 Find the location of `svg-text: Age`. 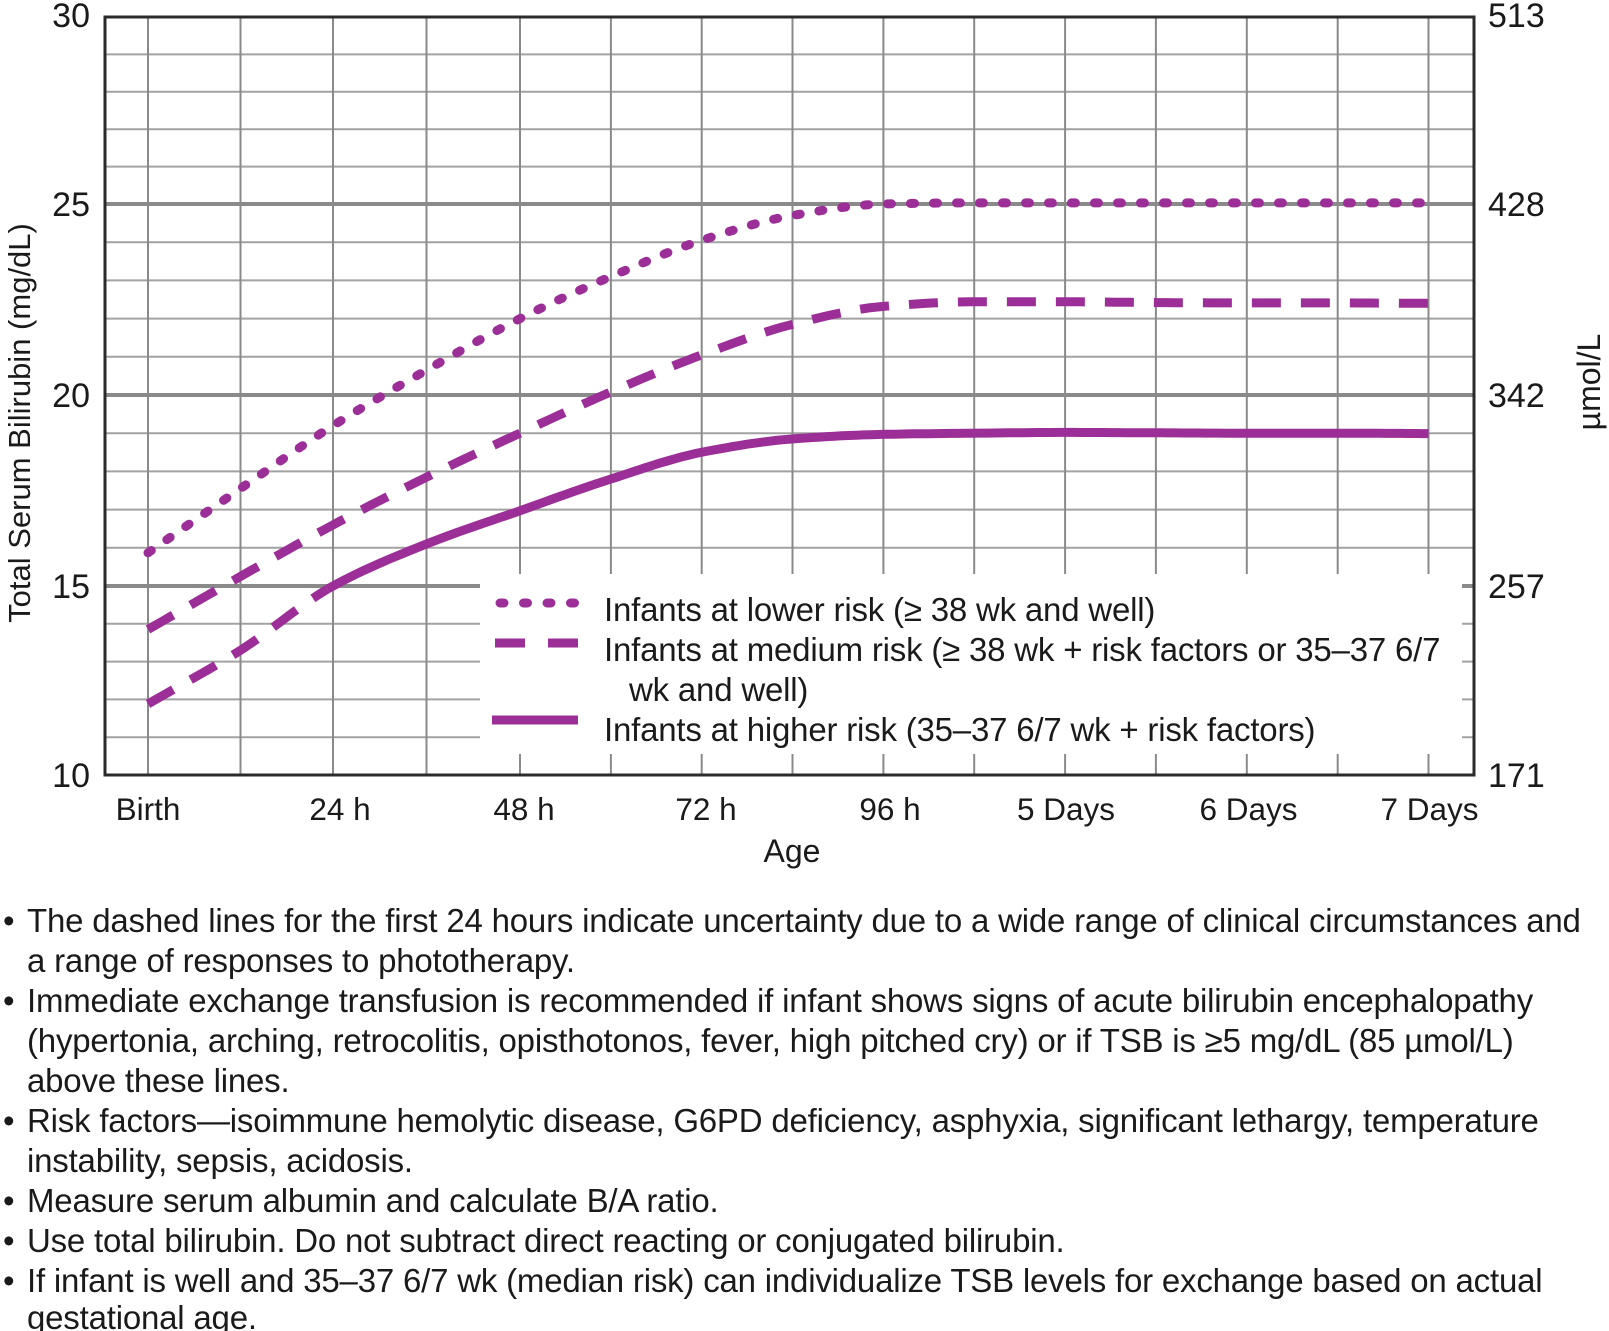

svg-text: Age is located at coordinates (792, 851).